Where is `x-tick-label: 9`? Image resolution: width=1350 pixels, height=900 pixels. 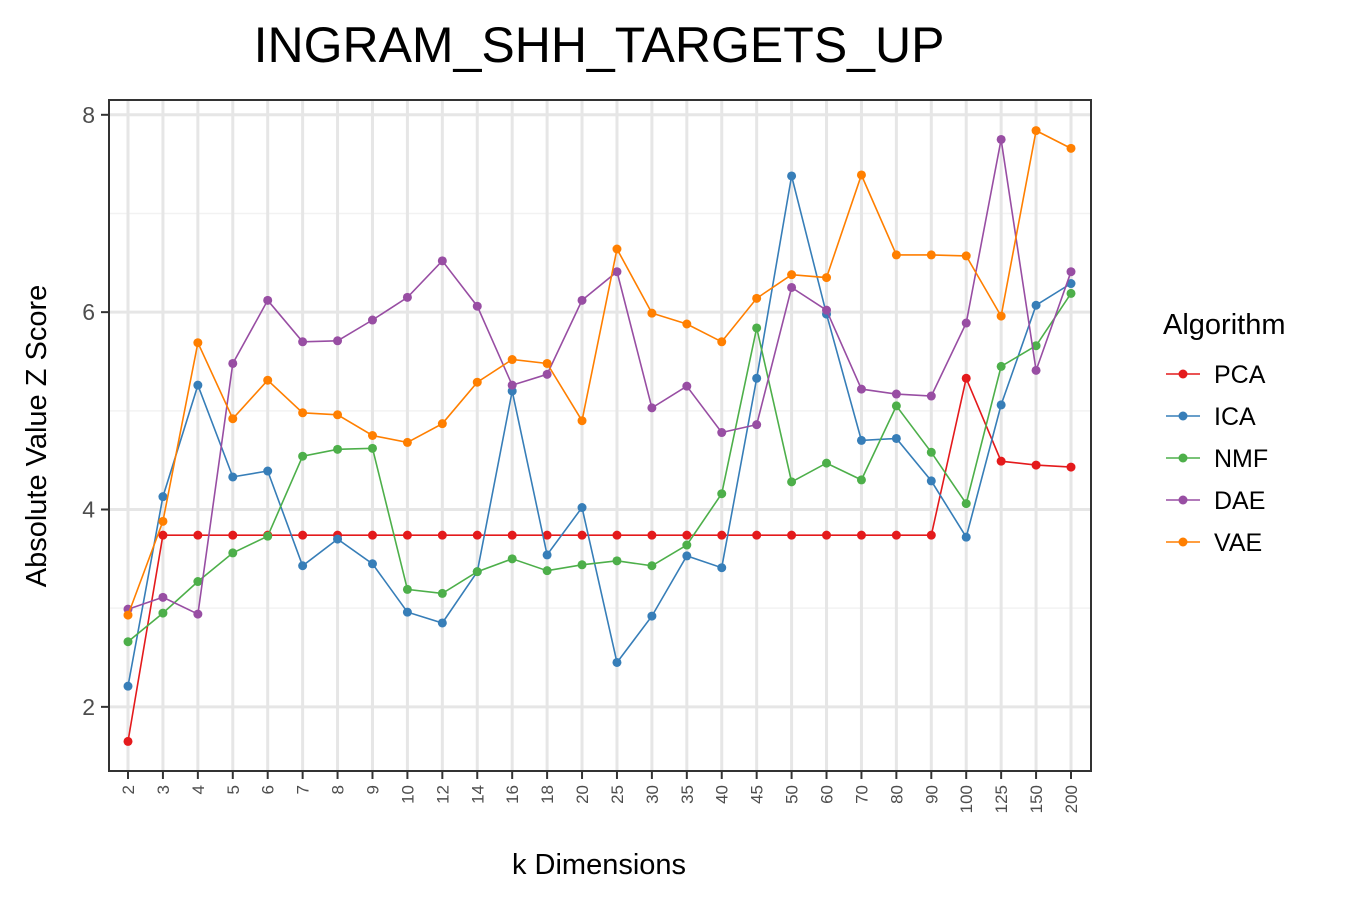
x-tick-label: 9 is located at coordinates (372, 789).